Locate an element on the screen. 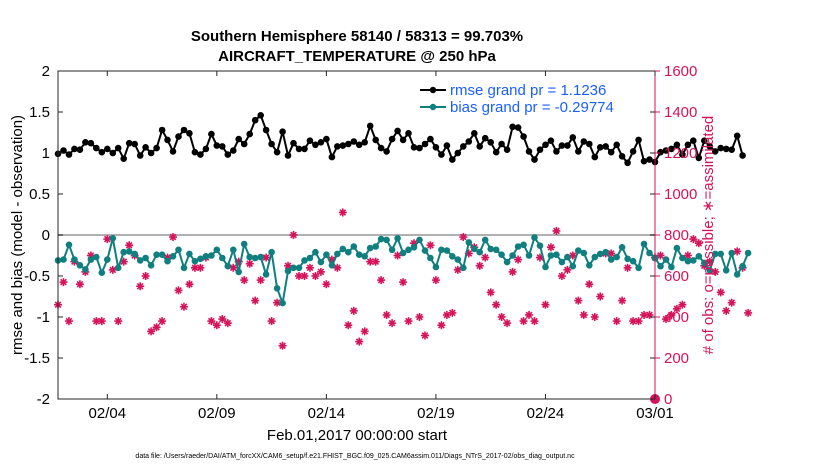  y-axis-label: rmse and bias (model - observation) is located at coordinates (17, 235).